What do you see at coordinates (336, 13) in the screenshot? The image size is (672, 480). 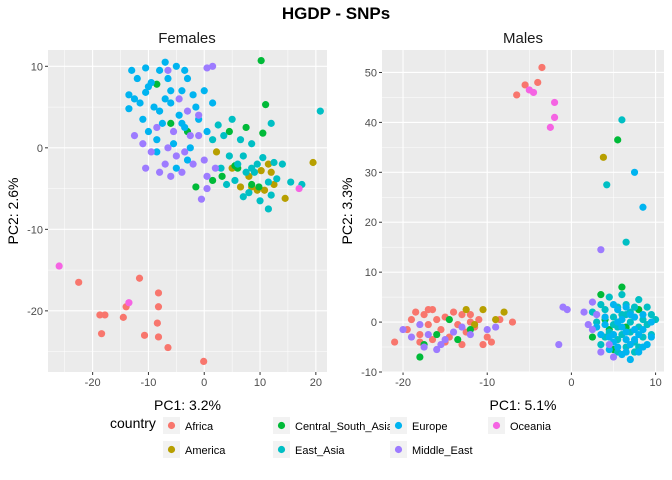 I see `chart-title: HGDP - SNPs` at bounding box center [336, 13].